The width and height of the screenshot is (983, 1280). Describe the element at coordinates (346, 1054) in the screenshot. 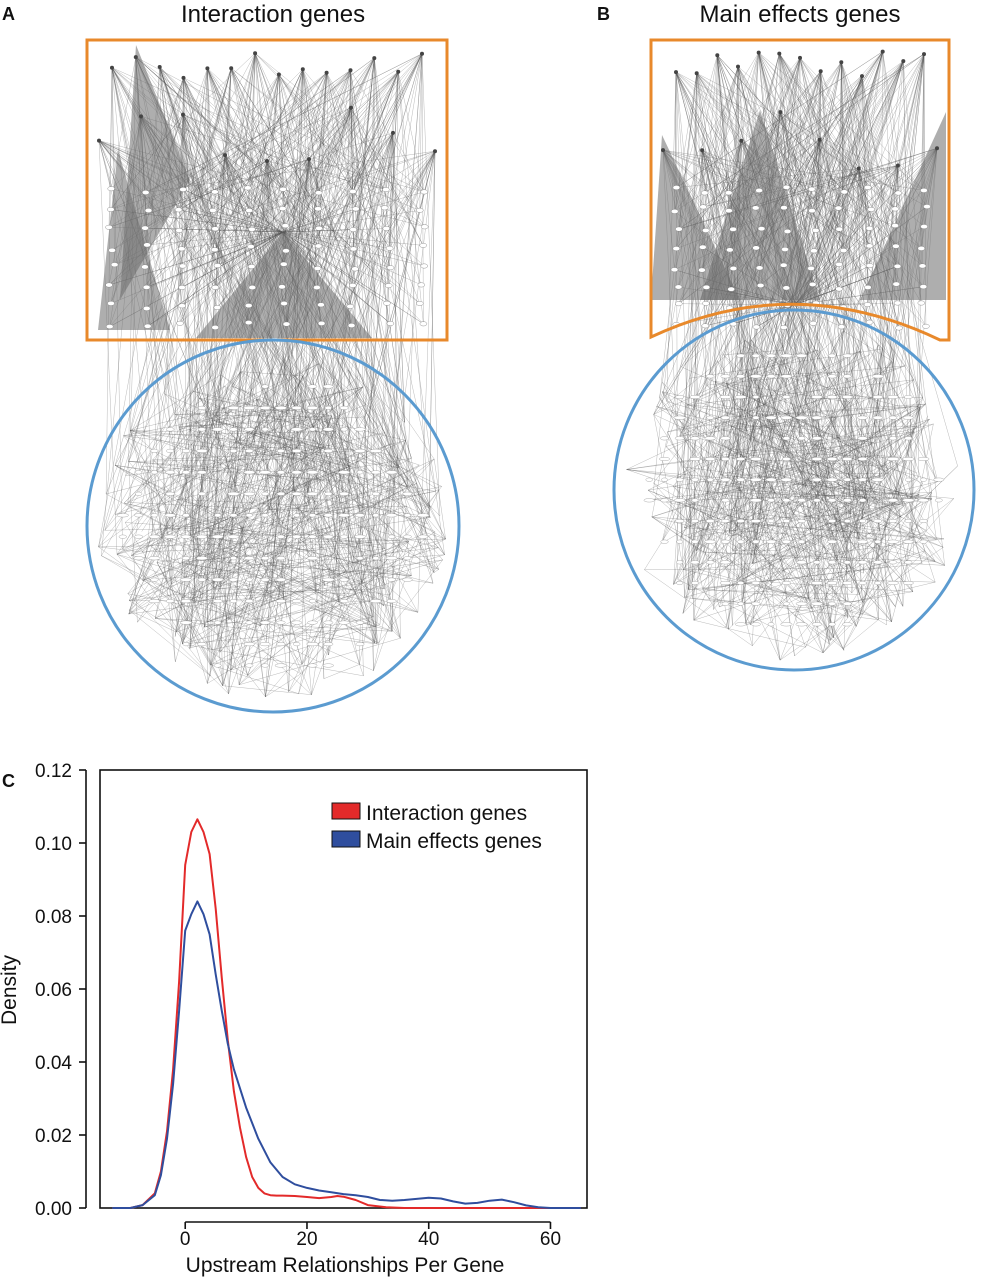

I see `series-line-main` at that location.